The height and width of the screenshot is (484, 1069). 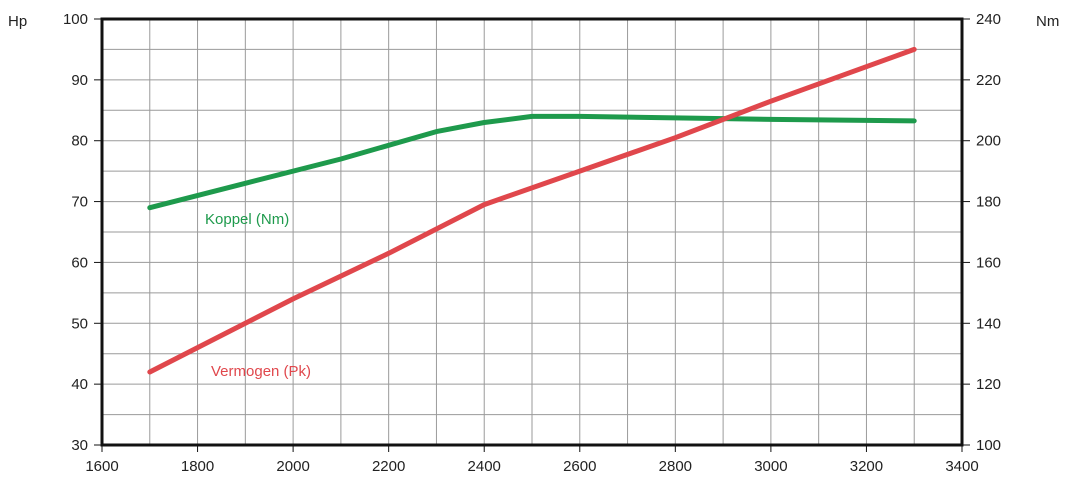 What do you see at coordinates (579, 466) in the screenshot?
I see `x-tick-label: 2600` at bounding box center [579, 466].